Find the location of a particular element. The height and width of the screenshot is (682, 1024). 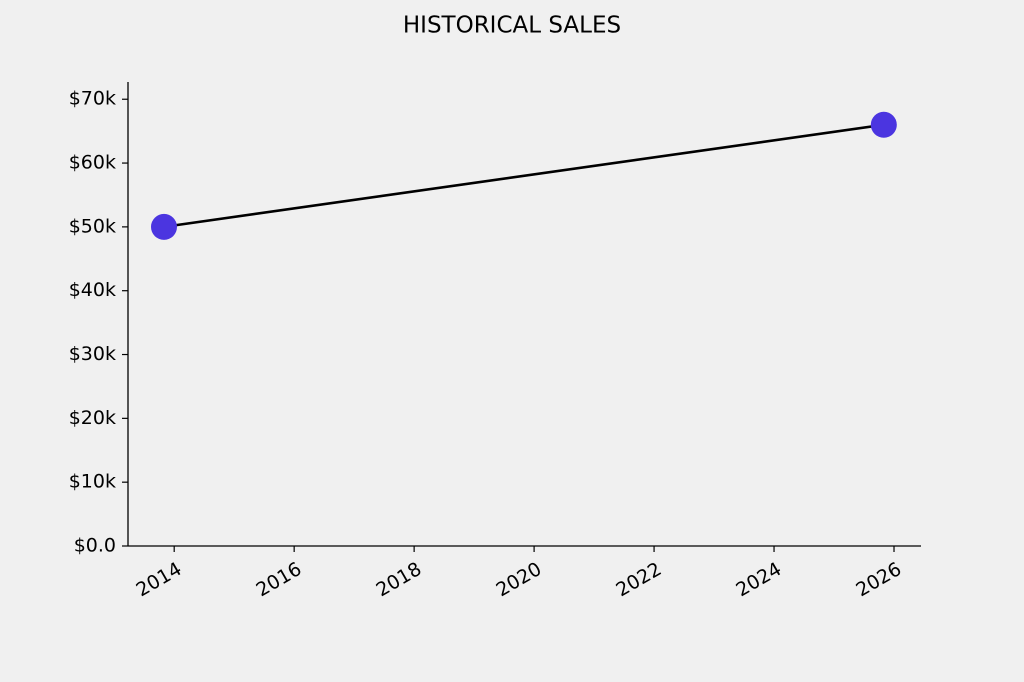

y-tick-label: $20k is located at coordinates (92, 418).